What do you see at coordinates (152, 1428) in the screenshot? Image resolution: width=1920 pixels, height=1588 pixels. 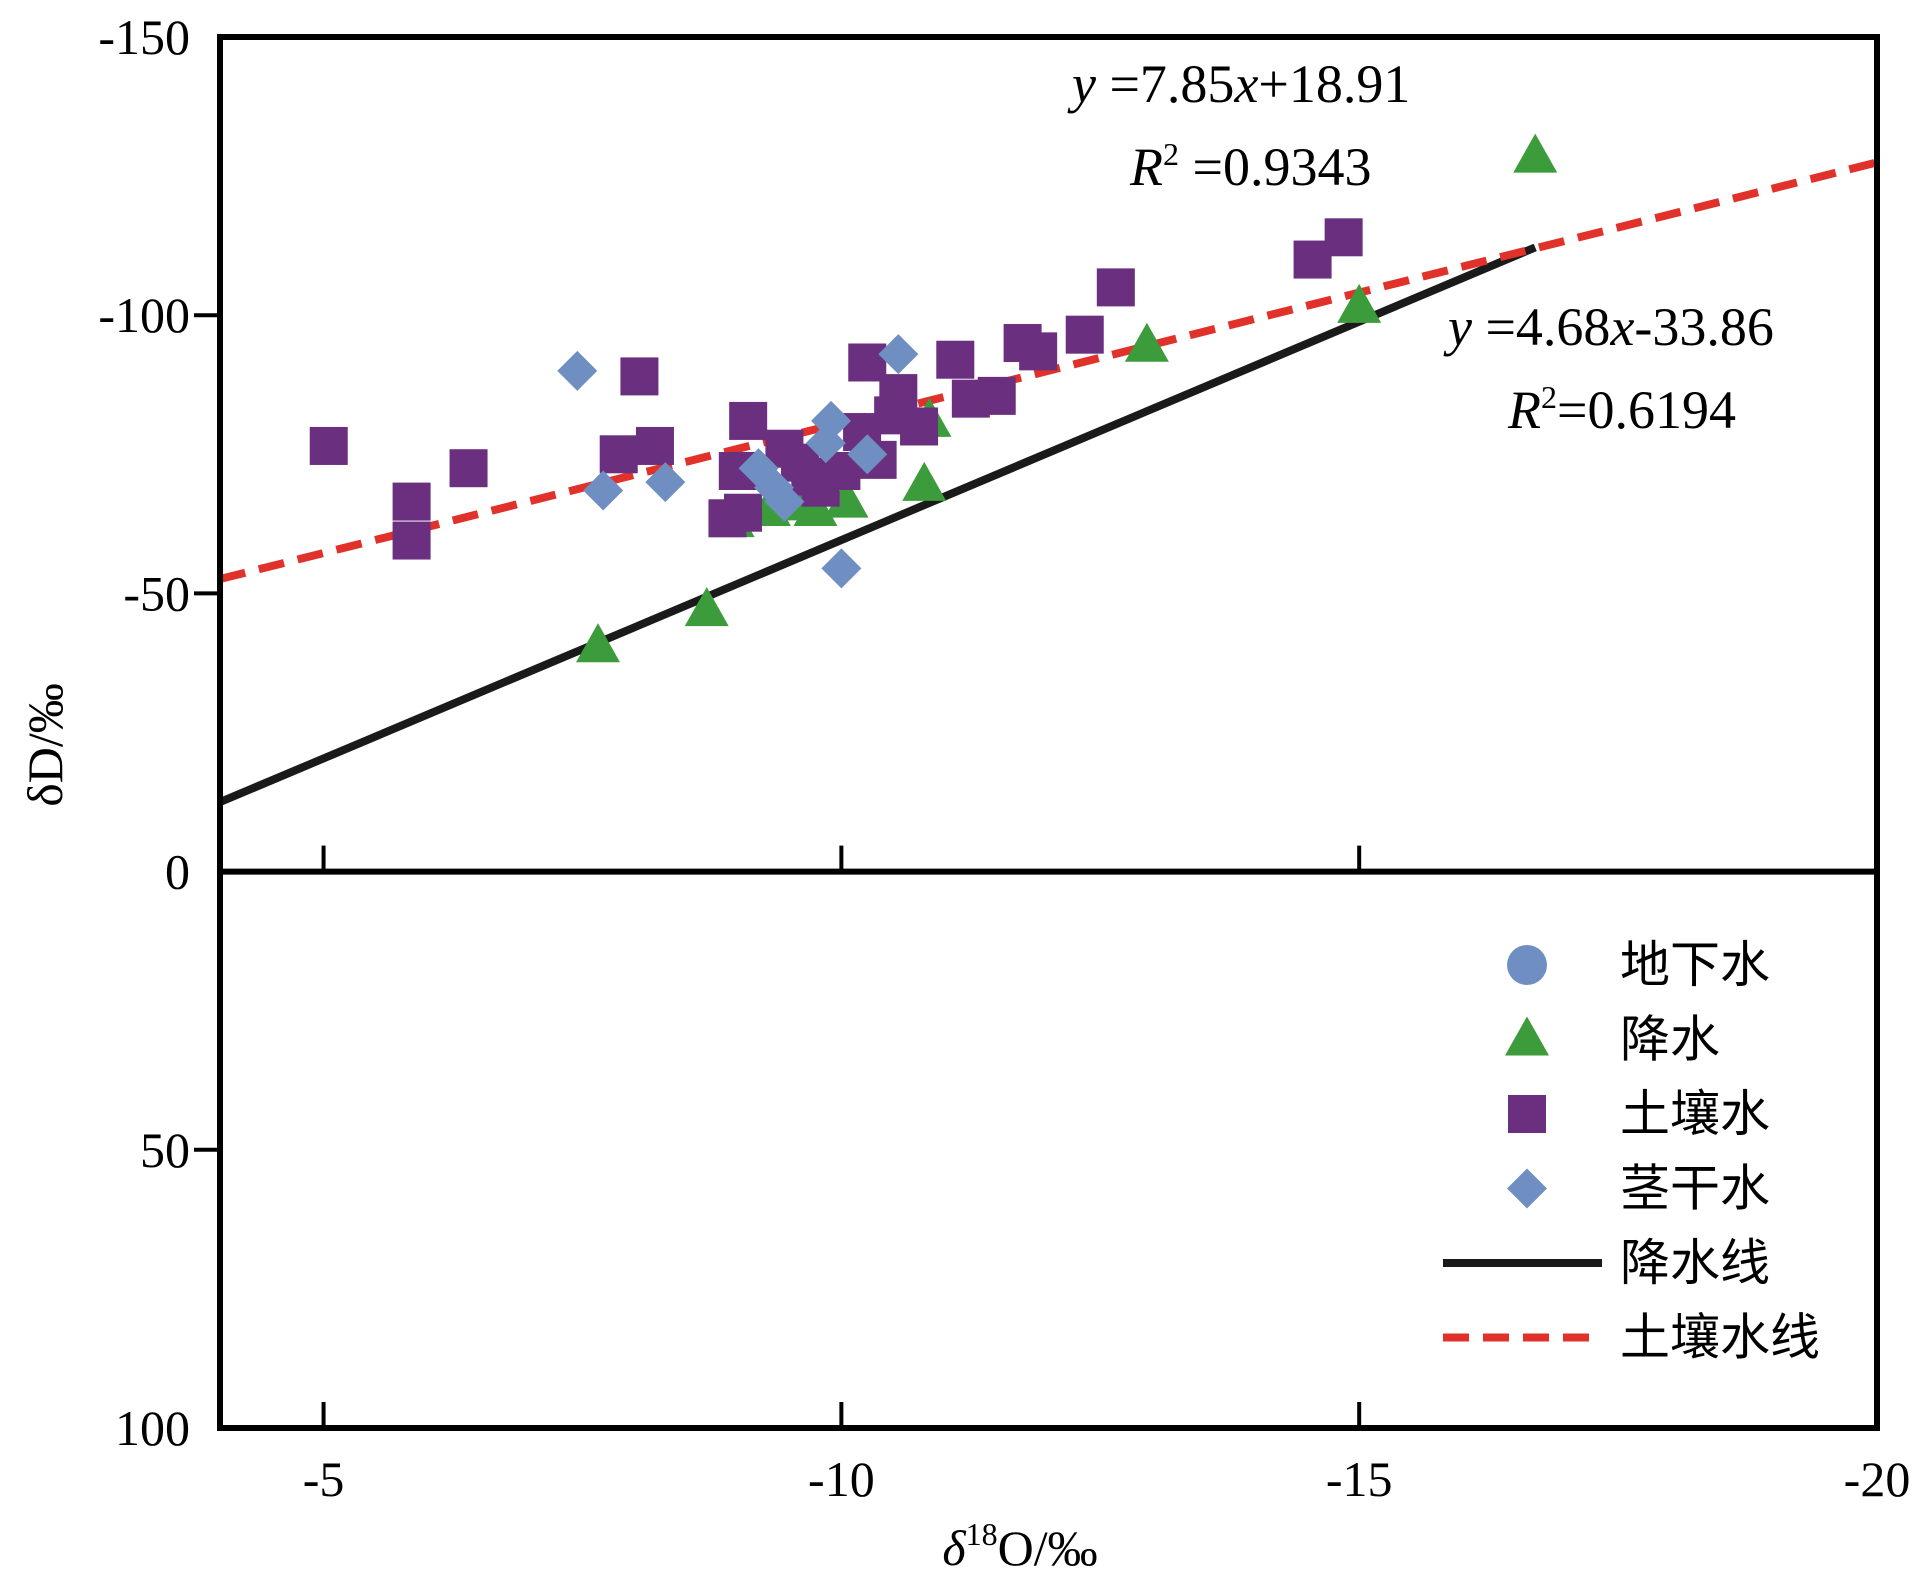 I see `y-tick-label: 100` at bounding box center [152, 1428].